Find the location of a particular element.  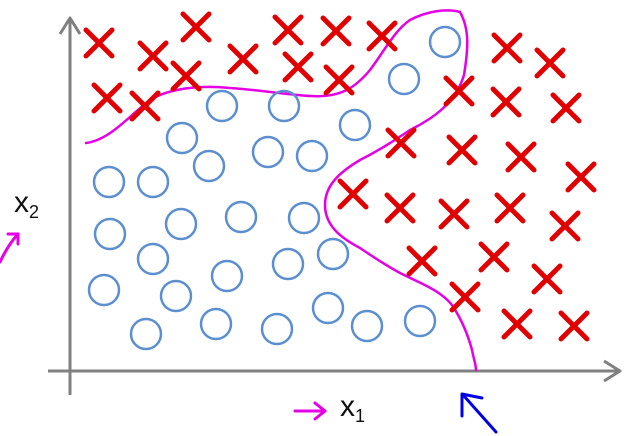

boundary-pointer-arrow-icon is located at coordinates (479, 413).